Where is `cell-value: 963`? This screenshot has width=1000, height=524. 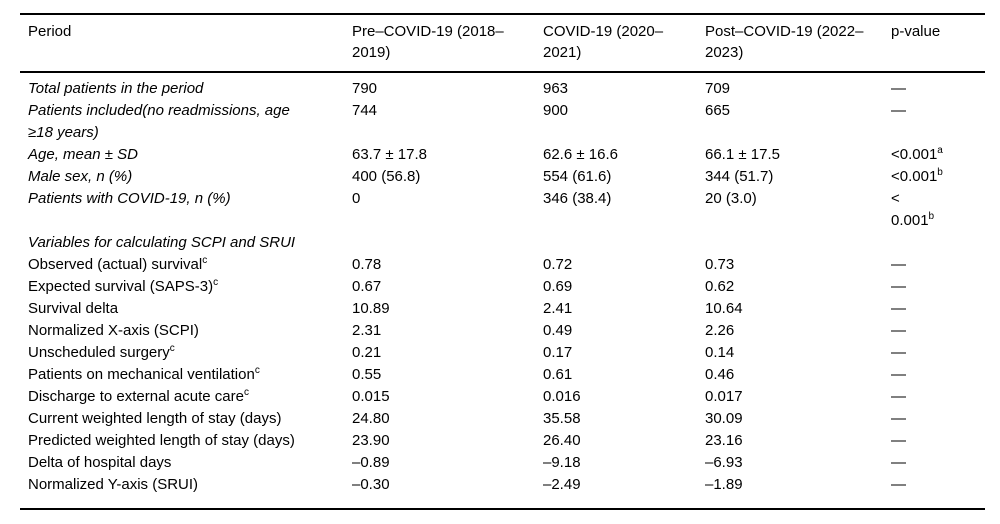
cell-value: 963 is located at coordinates (556, 88).